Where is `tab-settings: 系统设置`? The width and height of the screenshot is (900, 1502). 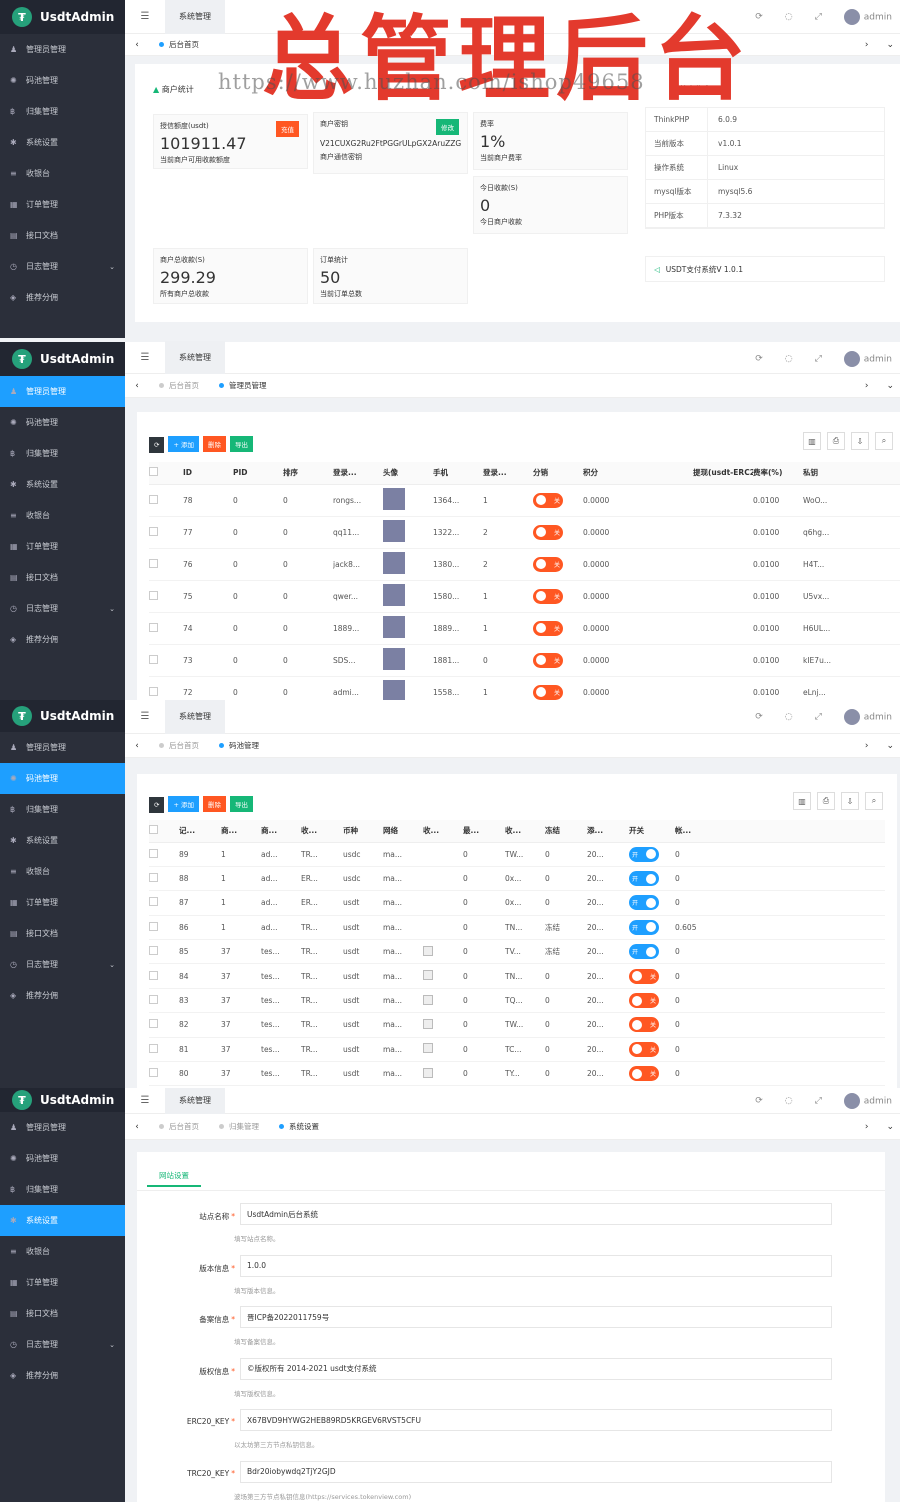 tab-settings: 系统设置 is located at coordinates (299, 1126).